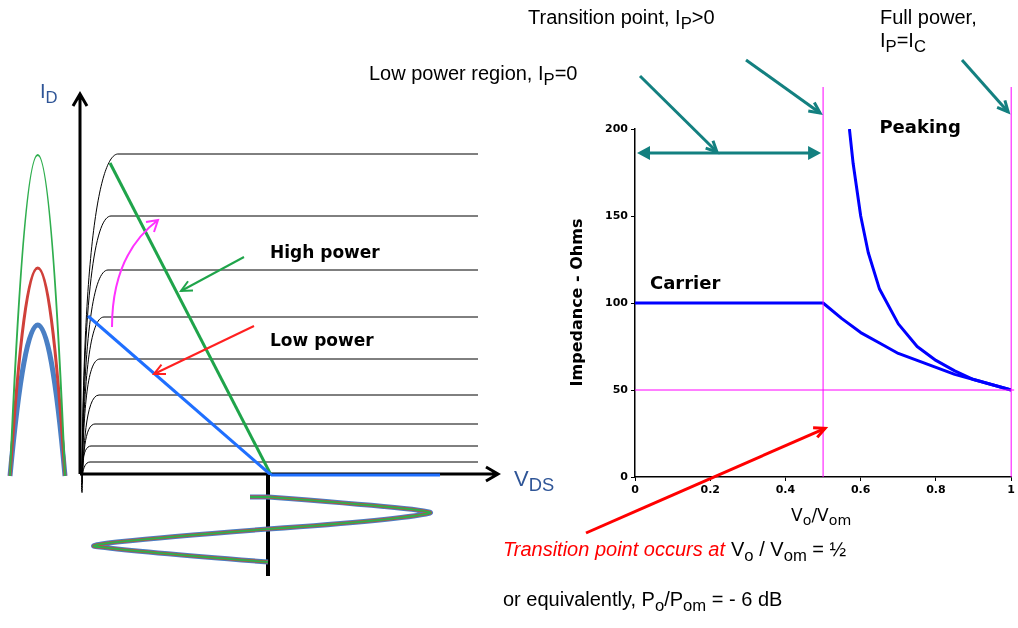 The image size is (1018, 628). I want to click on x-tick-label: 0.4, so click(785, 490).